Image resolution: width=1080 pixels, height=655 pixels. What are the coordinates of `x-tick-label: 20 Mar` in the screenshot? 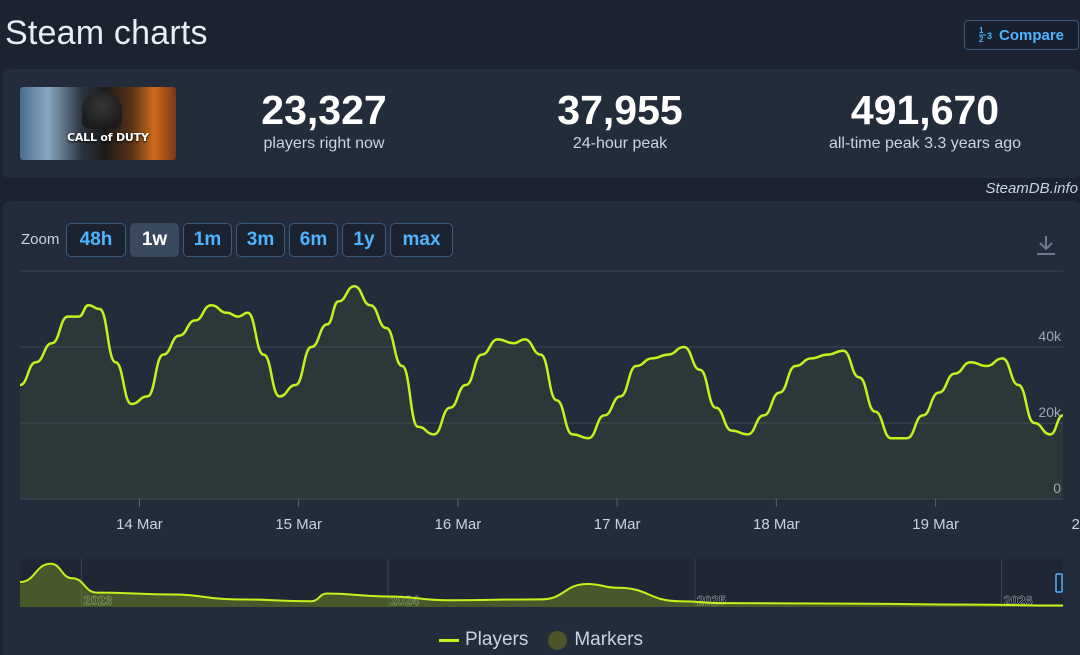 It's located at (1076, 524).